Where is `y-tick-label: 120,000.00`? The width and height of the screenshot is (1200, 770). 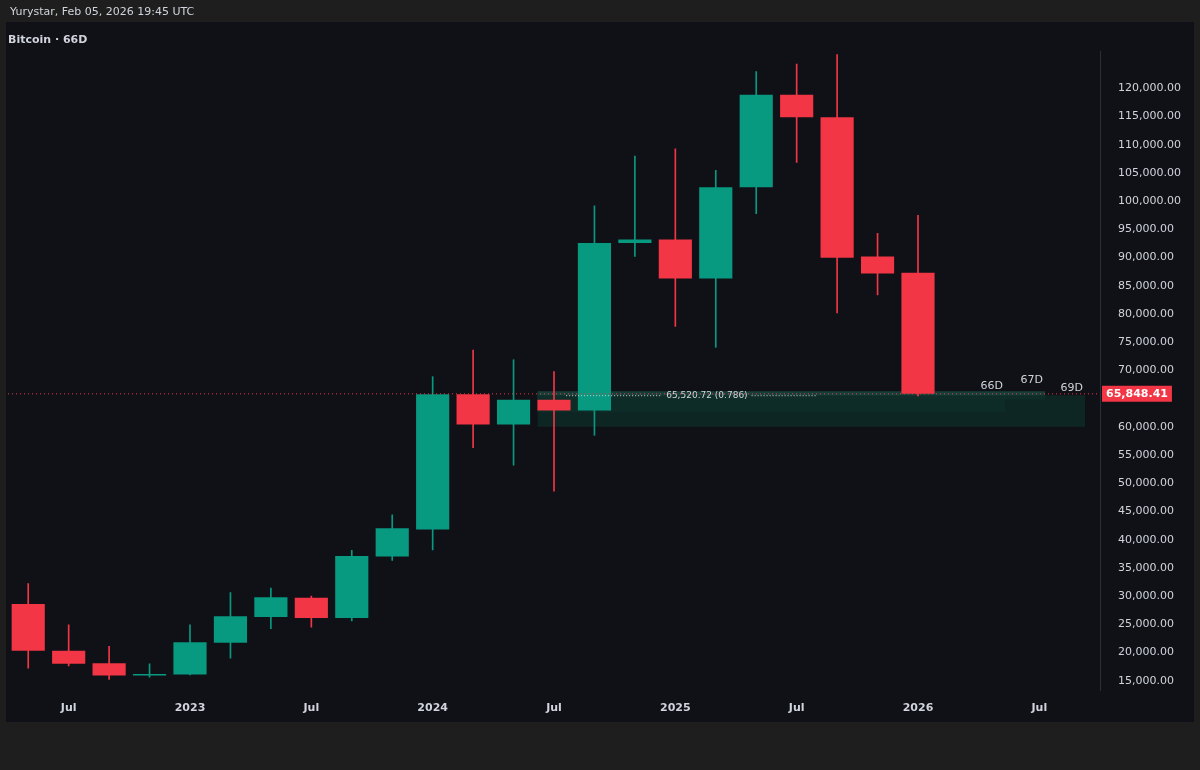 y-tick-label: 120,000.00 is located at coordinates (1149, 88).